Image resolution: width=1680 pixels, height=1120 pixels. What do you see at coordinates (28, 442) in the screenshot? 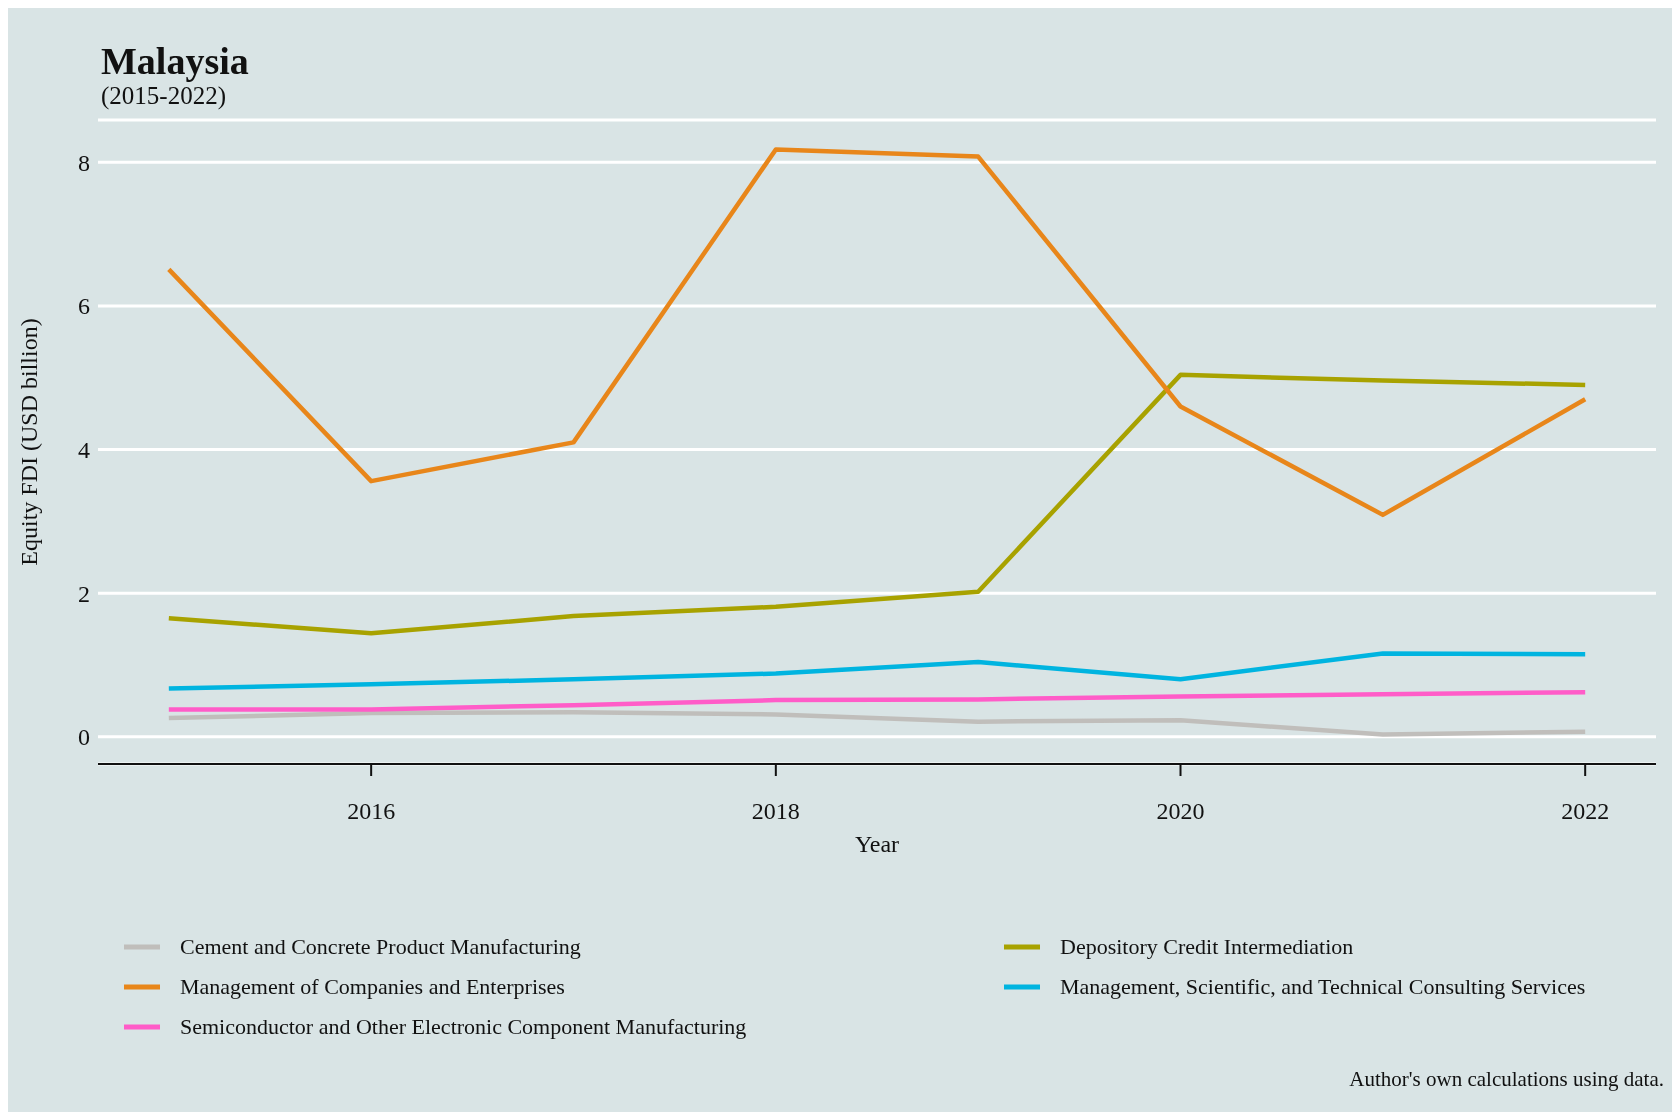
I see `y-axis-title: Equity FDI (USD billion)` at bounding box center [28, 442].